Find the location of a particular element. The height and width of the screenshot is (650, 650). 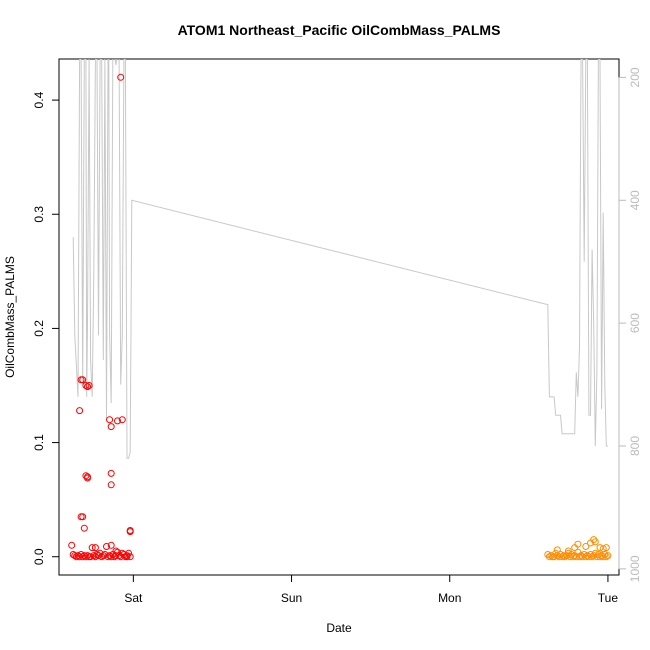

y-tick-label: 0.4 is located at coordinates (39, 99).